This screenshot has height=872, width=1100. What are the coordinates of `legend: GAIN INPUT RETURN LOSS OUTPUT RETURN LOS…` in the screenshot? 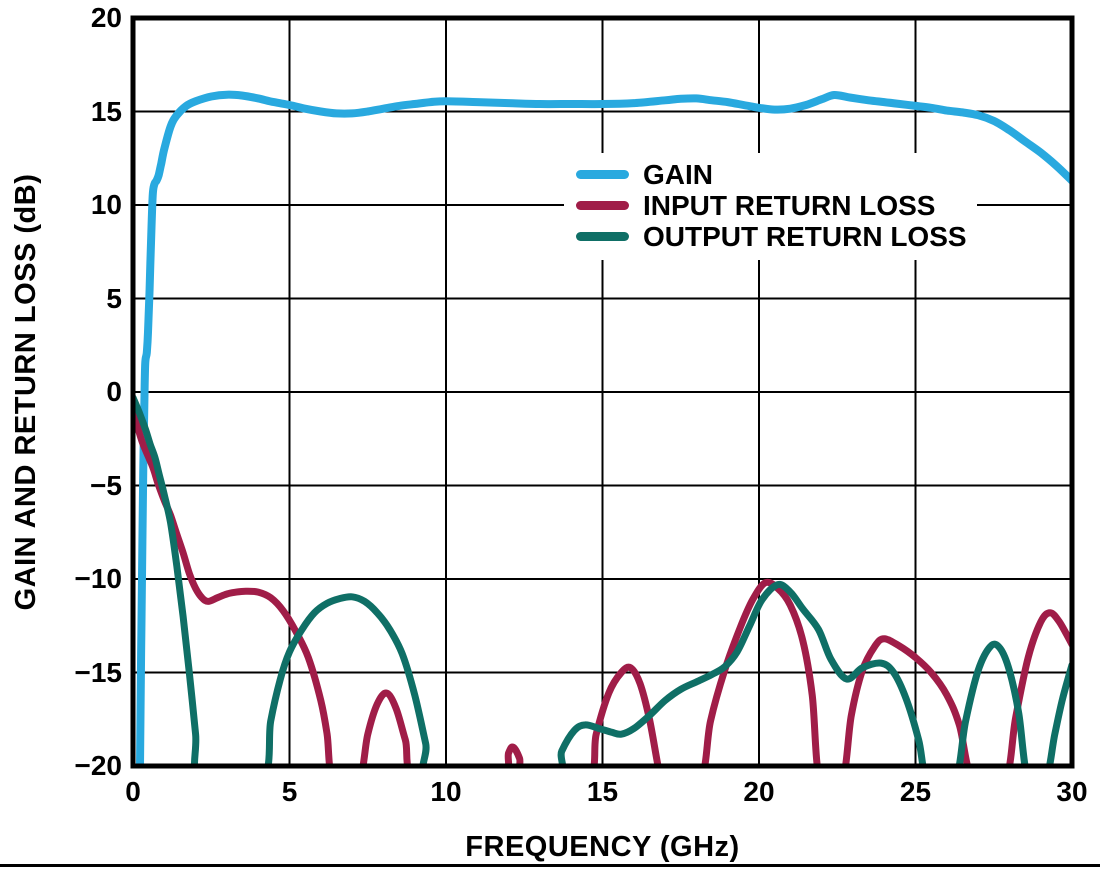 It's located at (770, 206).